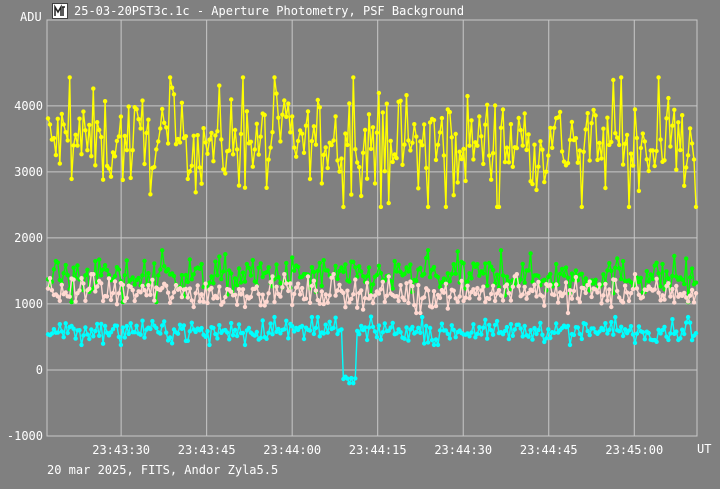 This screenshot has height=489, width=720. I want to click on series-cyan, so click(372, 350).